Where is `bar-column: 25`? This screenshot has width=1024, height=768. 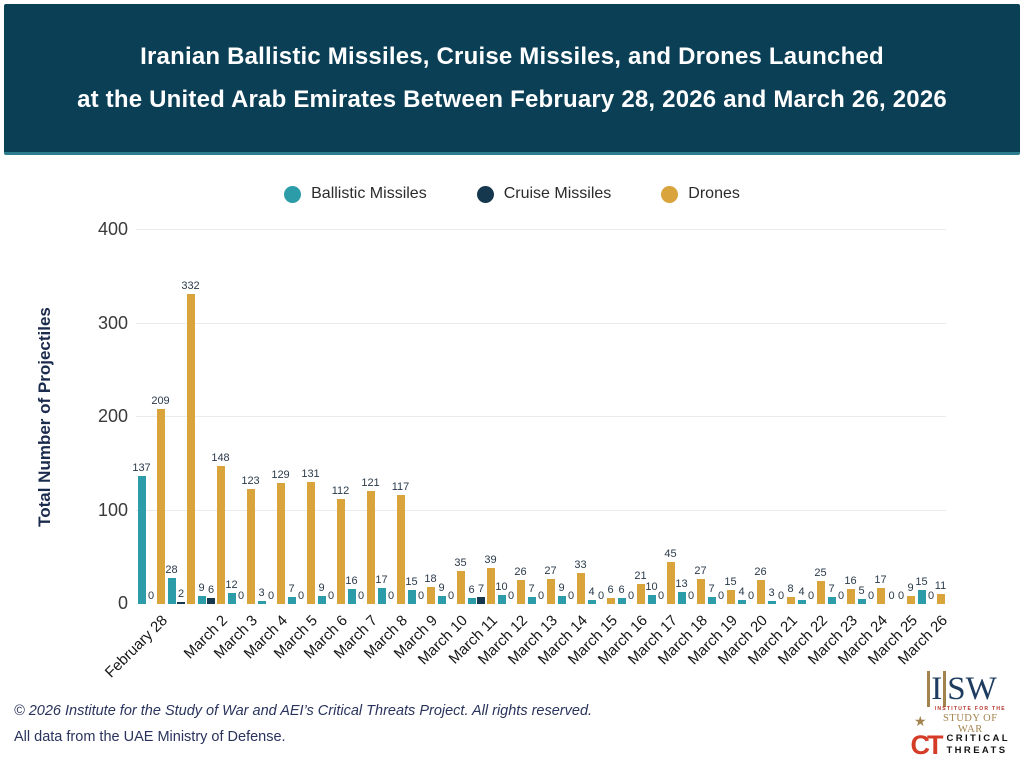 bar-column: 25 is located at coordinates (820, 417).